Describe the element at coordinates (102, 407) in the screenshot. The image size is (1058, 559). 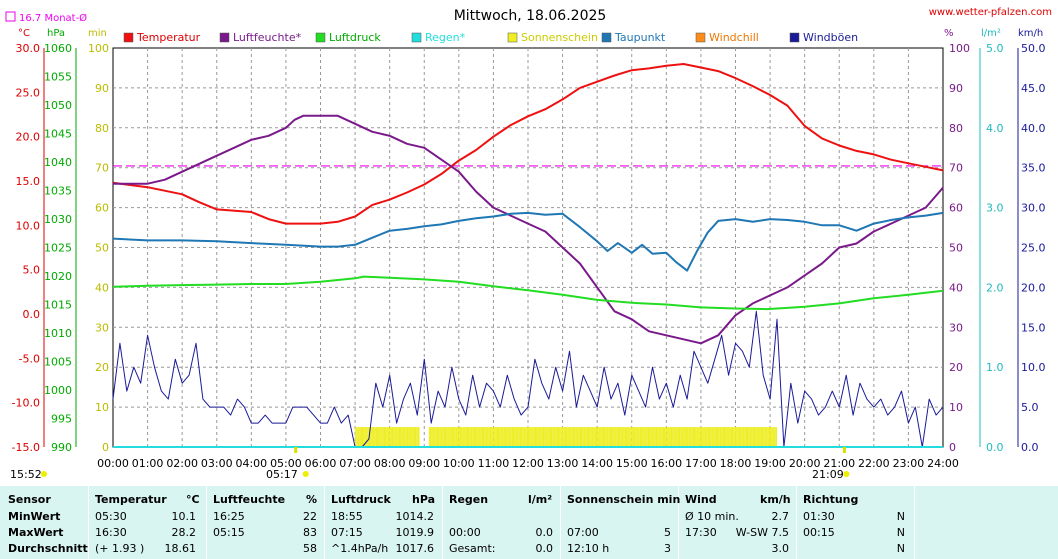
I see `minutes-tick-label: 10` at that location.